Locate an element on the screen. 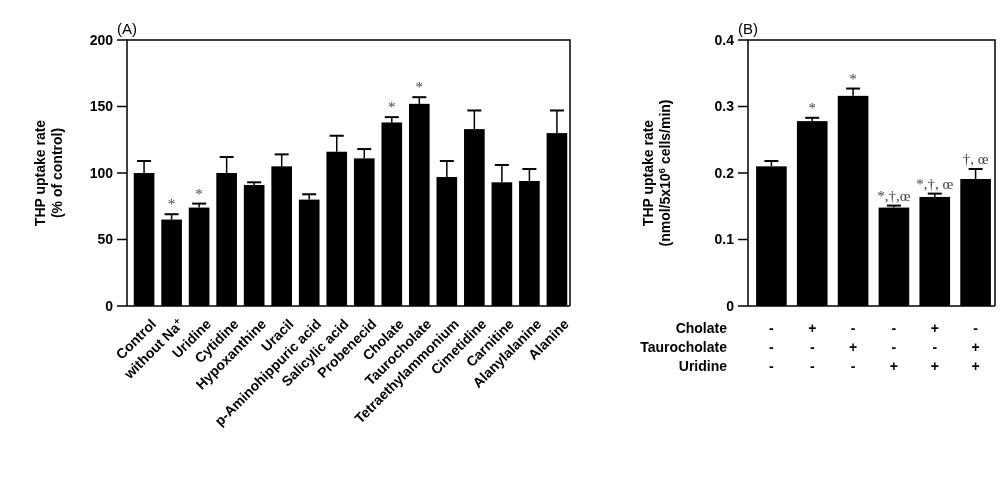 The image size is (1002, 494). y-tick-label: 150 is located at coordinates (101, 106).